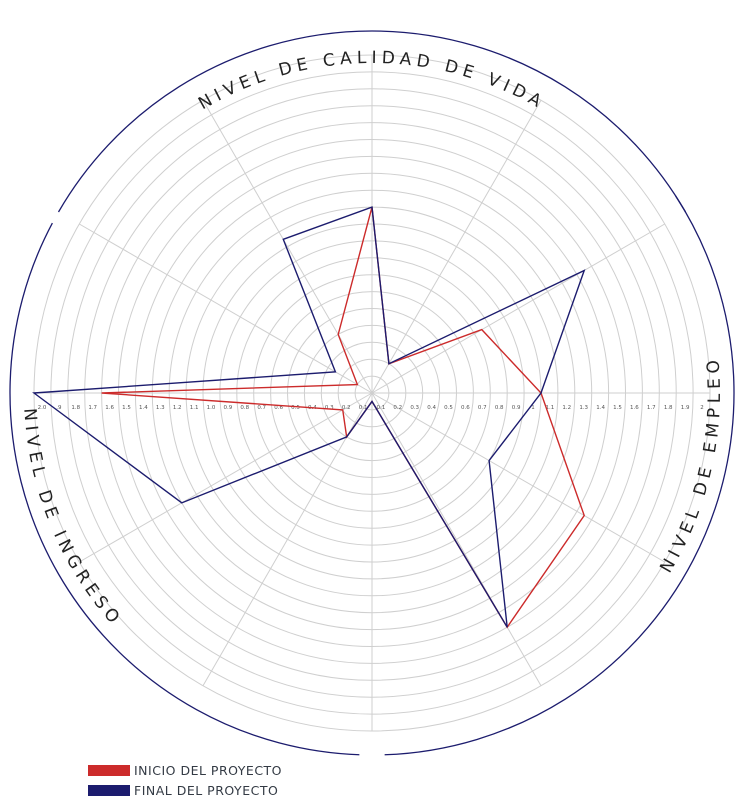 The width and height of the screenshot is (738, 807). I want to click on tick-label-left: 0.9, so click(228, 408).